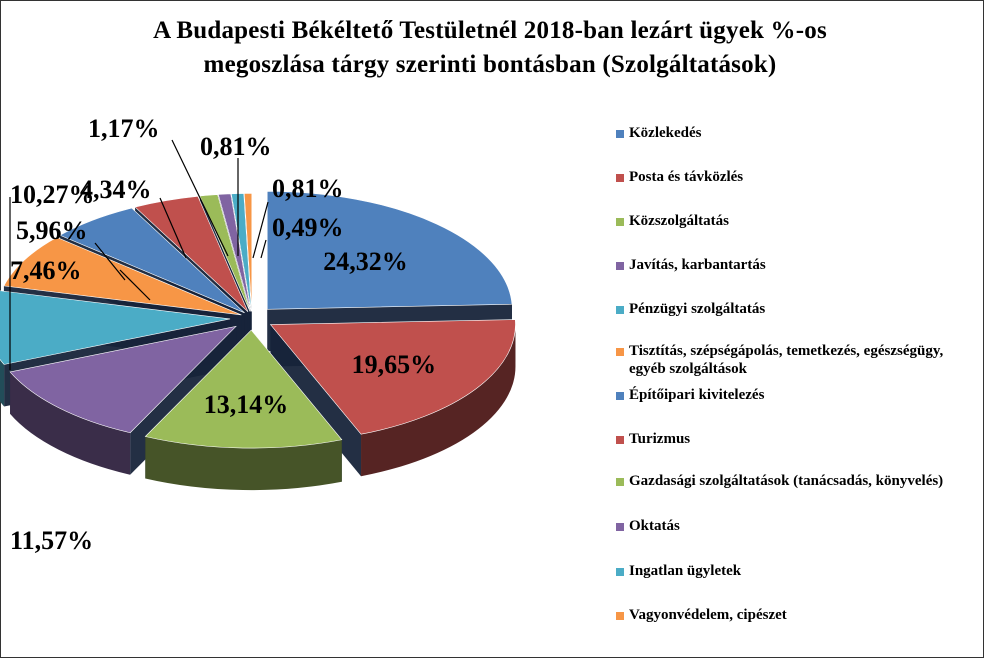  Describe the element at coordinates (51, 540) in the screenshot. I see `data-label: 11,57%` at that location.